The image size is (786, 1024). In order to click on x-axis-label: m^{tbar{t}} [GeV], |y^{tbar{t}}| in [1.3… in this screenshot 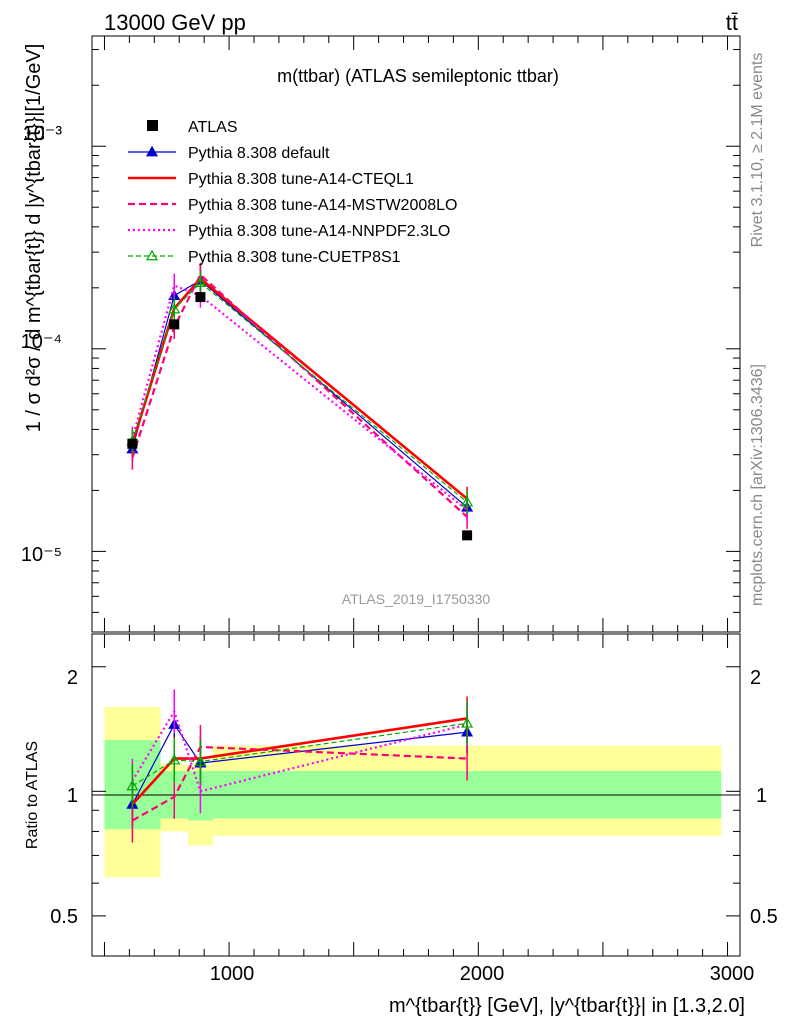, I will do `click(567, 1006)`.